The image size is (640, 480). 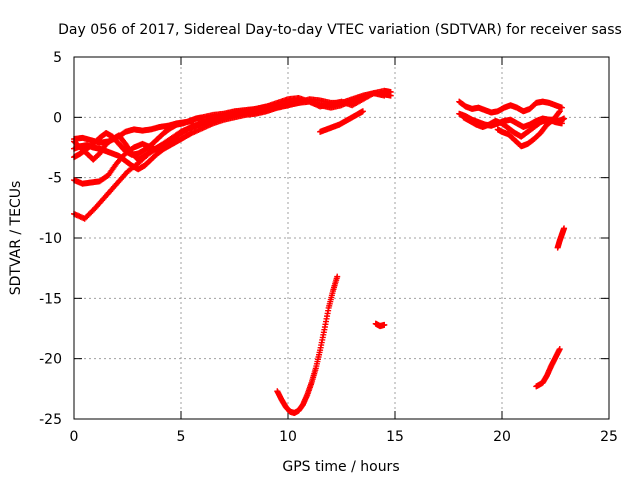 I want to click on series-track-h, so click(x=307, y=344).